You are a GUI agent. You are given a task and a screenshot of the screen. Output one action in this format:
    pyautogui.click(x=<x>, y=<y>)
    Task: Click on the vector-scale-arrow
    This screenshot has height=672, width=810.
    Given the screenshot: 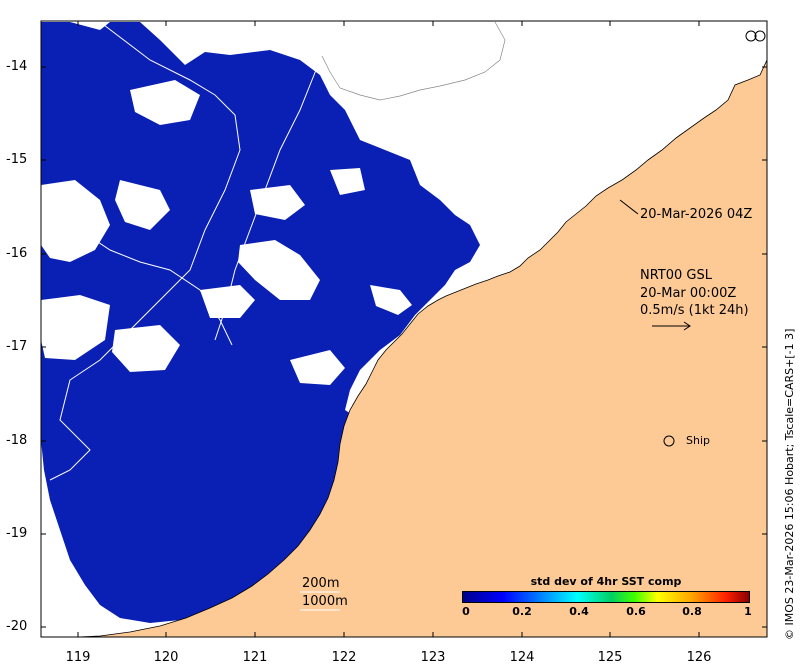 What is the action you would take?
    pyautogui.click(x=671, y=326)
    